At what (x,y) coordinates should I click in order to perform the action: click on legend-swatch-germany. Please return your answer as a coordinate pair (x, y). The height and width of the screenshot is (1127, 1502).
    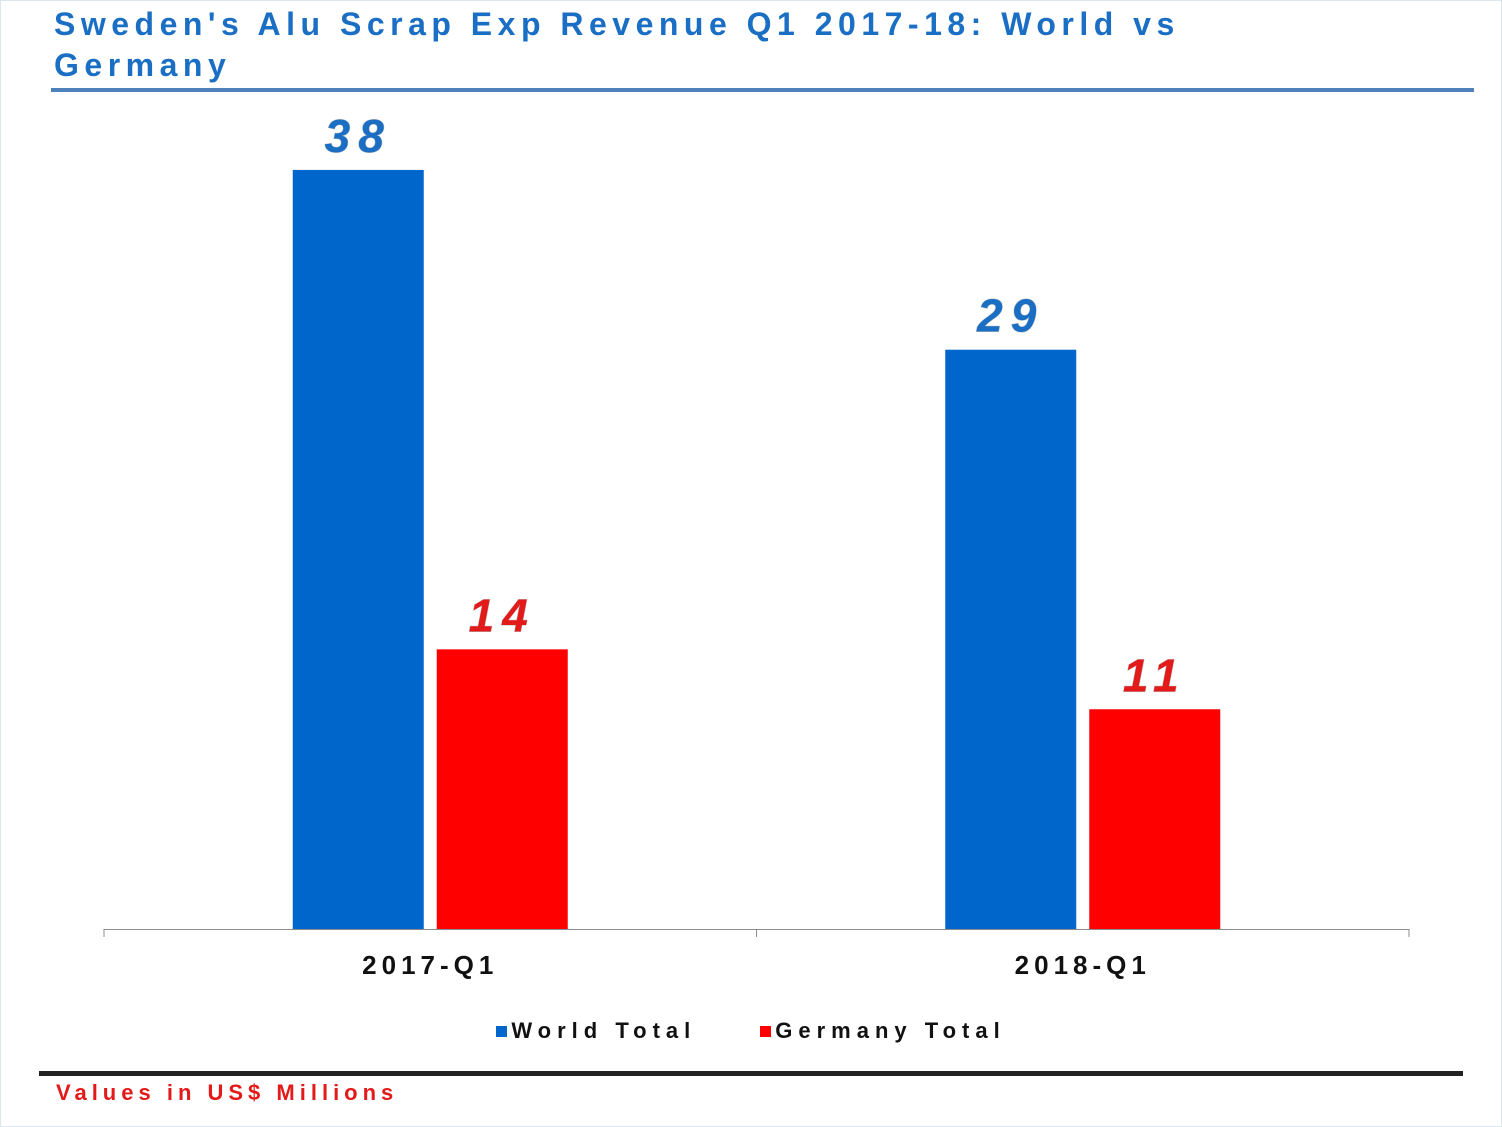
    Looking at the image, I should click on (766, 1031).